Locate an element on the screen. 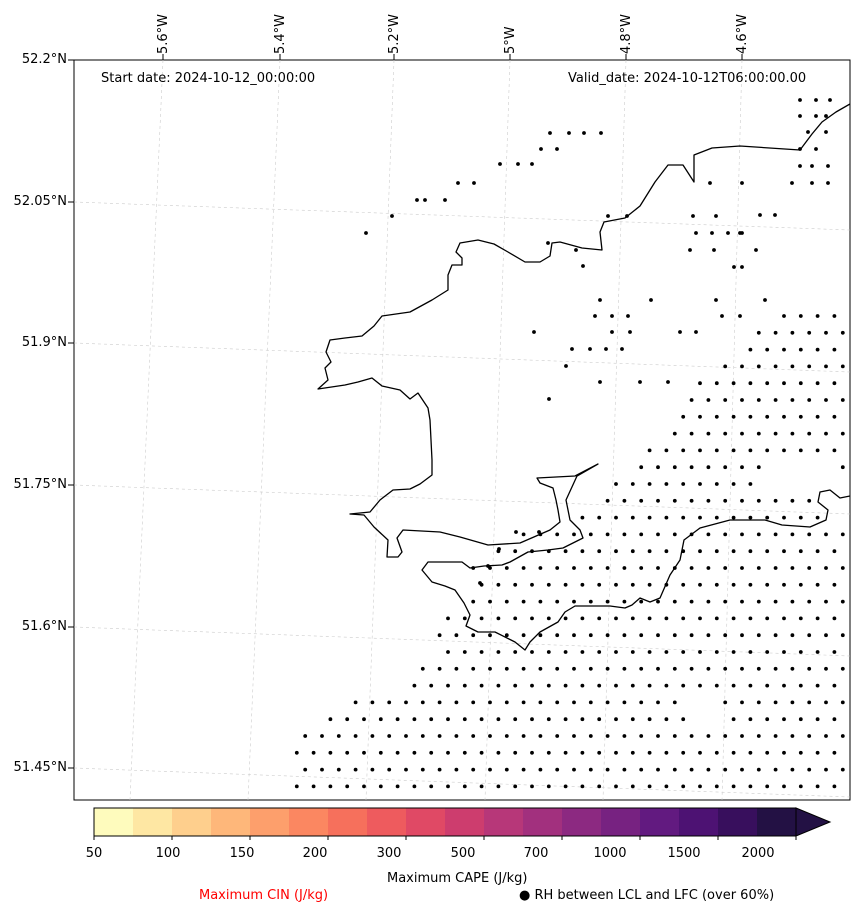  lat-label-51.45n: 51.45°N is located at coordinates (40, 767).